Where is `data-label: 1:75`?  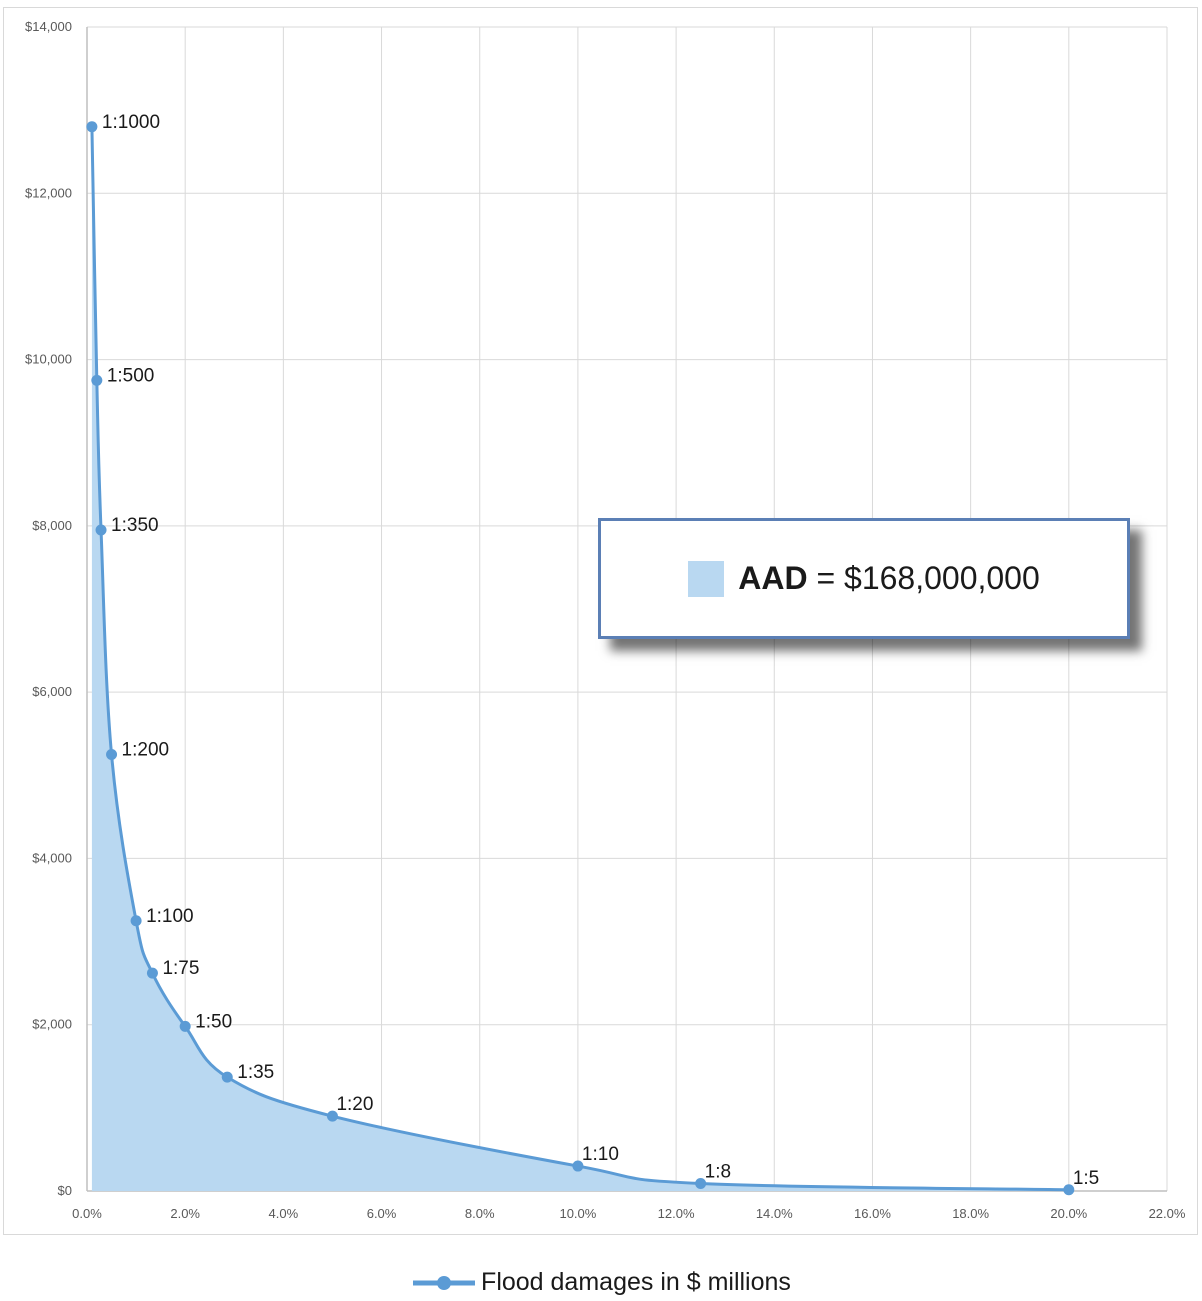 data-label: 1:75 is located at coordinates (180, 968).